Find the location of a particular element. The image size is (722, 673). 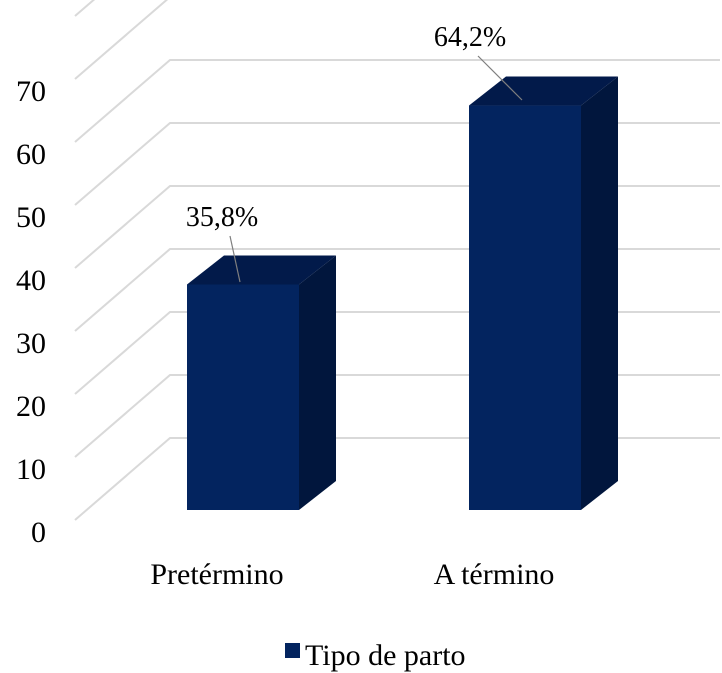

y-tick-label: 30 is located at coordinates (31, 343).